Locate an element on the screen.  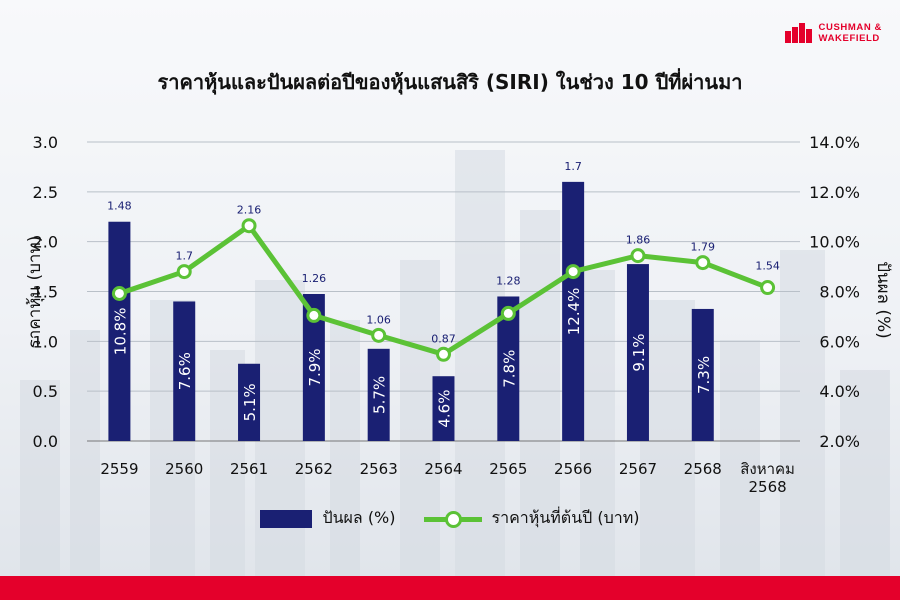
price-data-label: 0.87 is located at coordinates (443, 338).